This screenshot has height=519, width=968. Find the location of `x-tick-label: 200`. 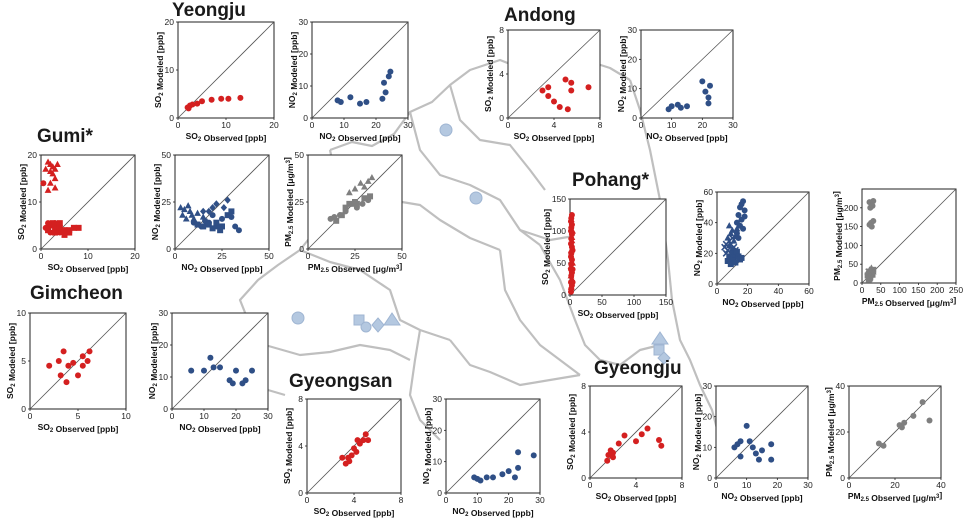

x-tick-label: 200 is located at coordinates (937, 290).